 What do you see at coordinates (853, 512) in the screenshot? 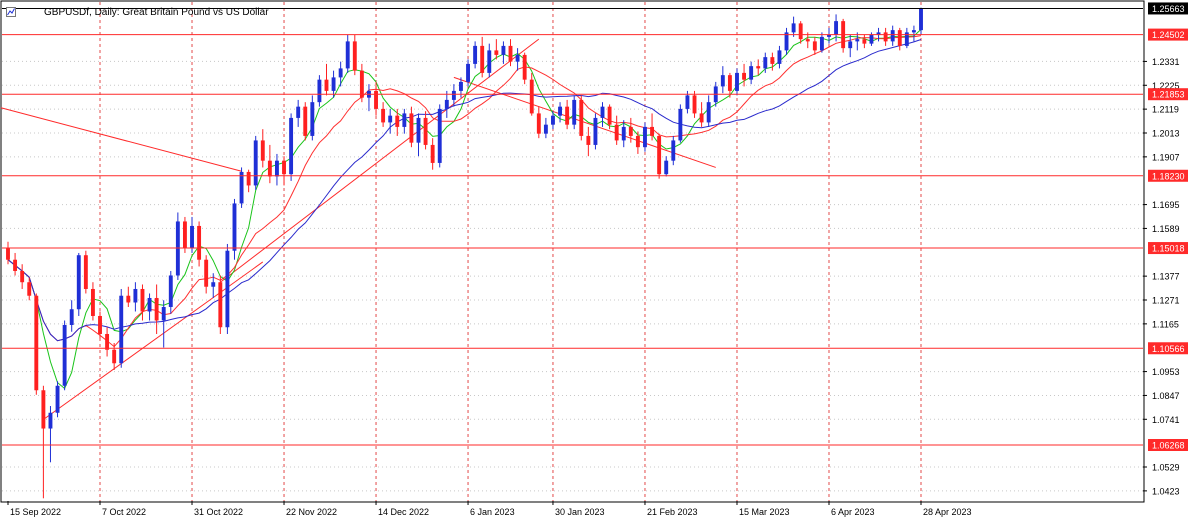
I see `x-tick-label: 6 Apr 2023` at bounding box center [853, 512].